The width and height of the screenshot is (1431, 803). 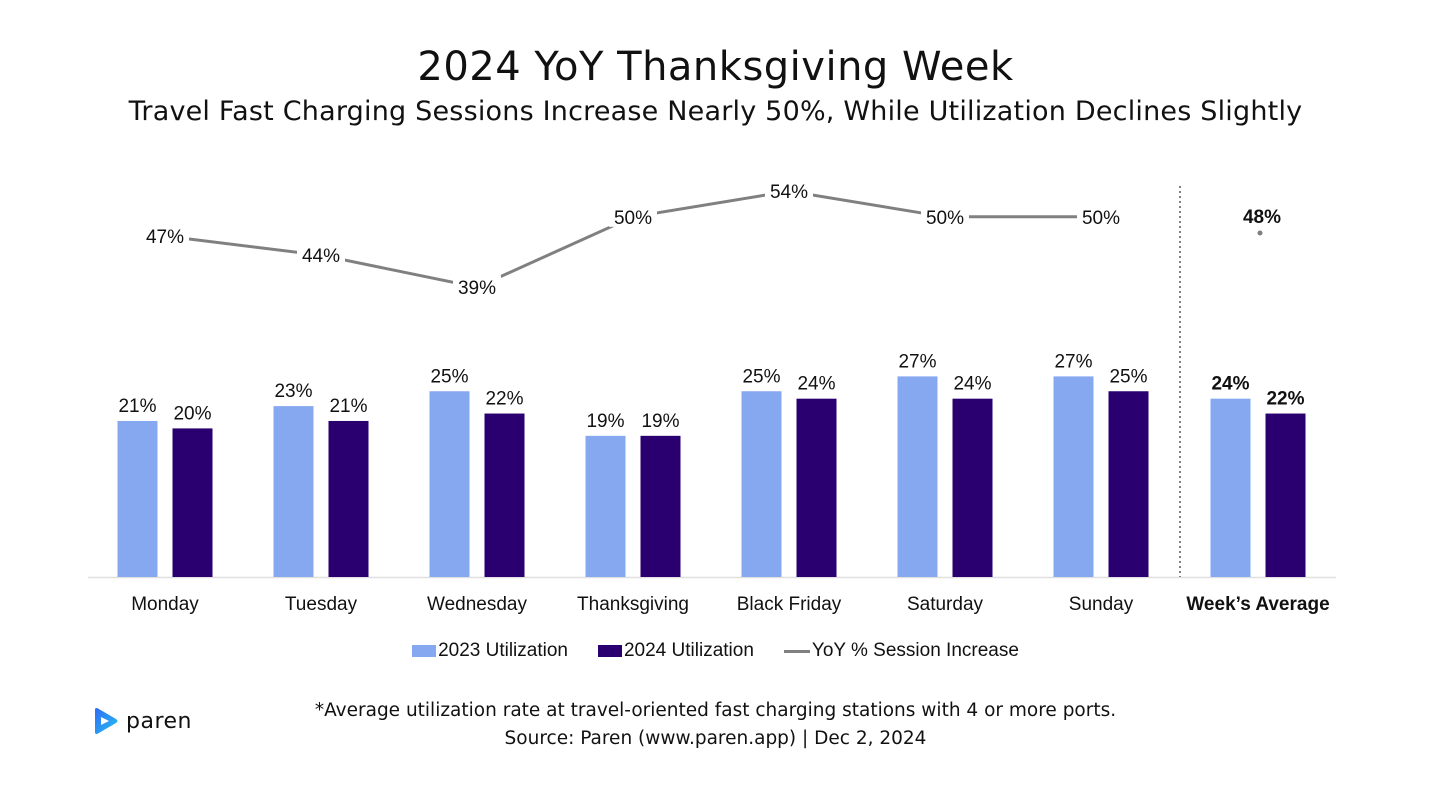 I want to click on category-label: Black Friday, so click(x=789, y=604).